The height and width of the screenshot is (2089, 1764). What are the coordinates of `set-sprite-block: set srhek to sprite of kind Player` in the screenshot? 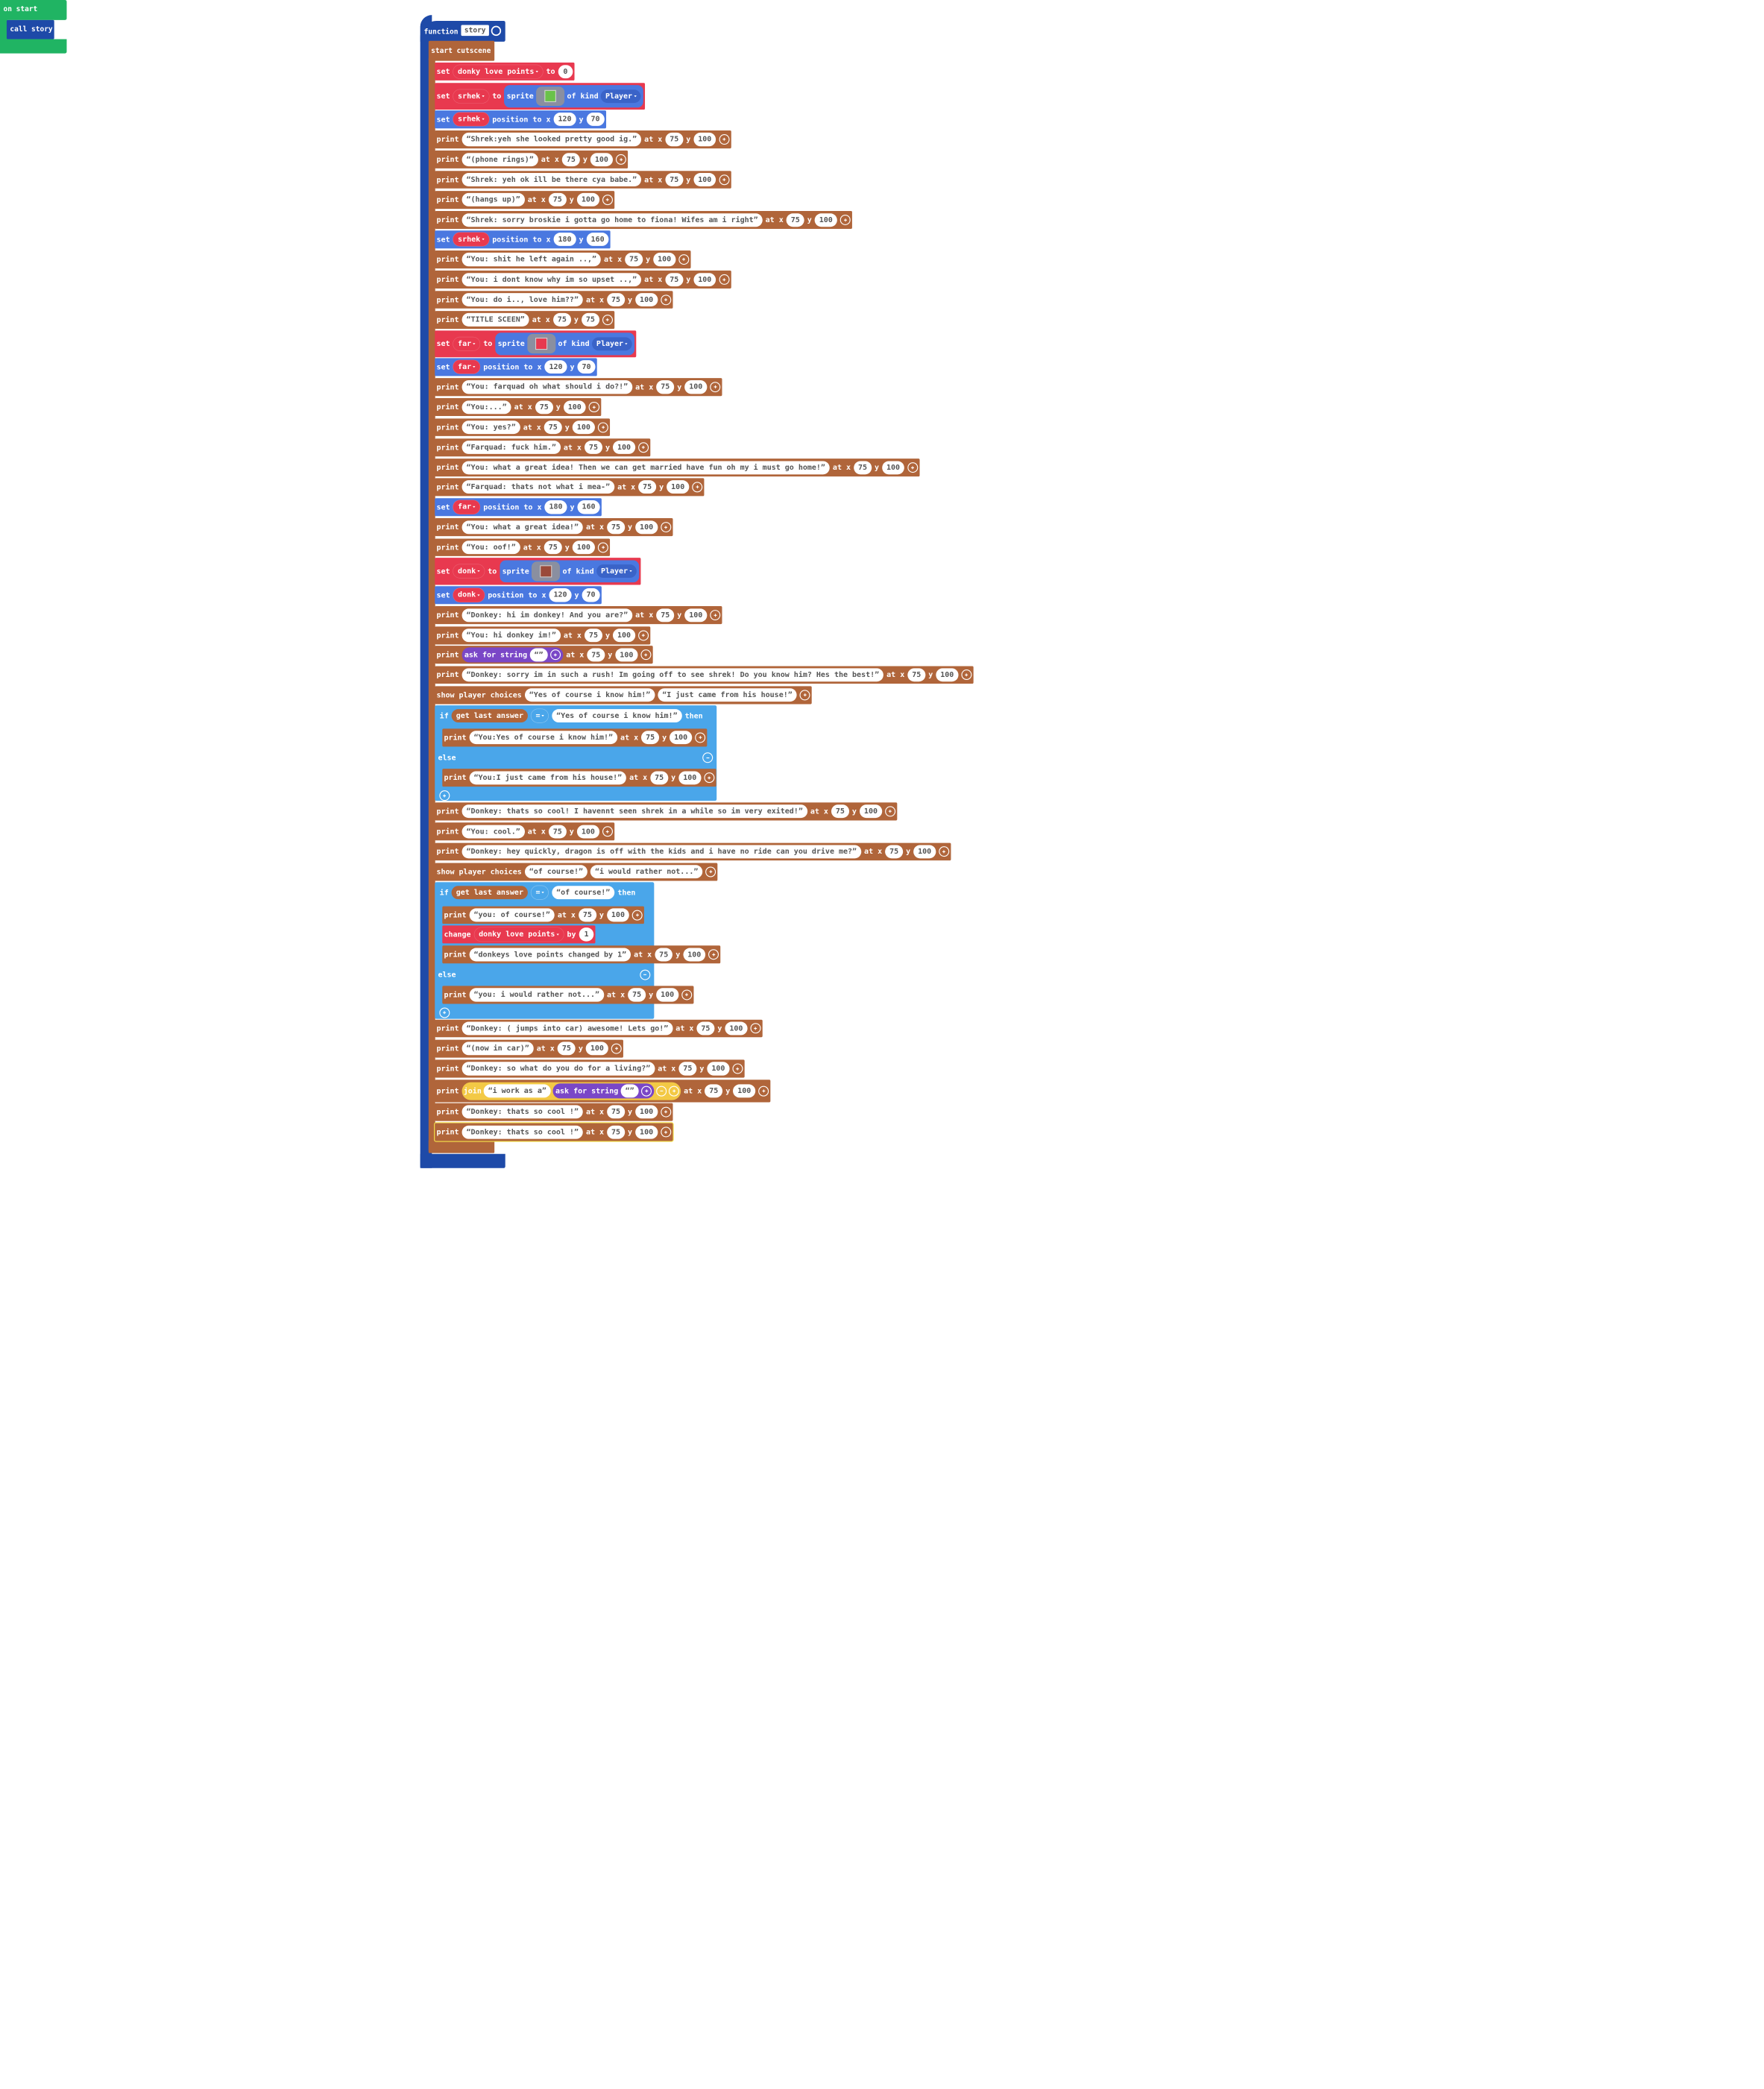 It's located at (540, 96).